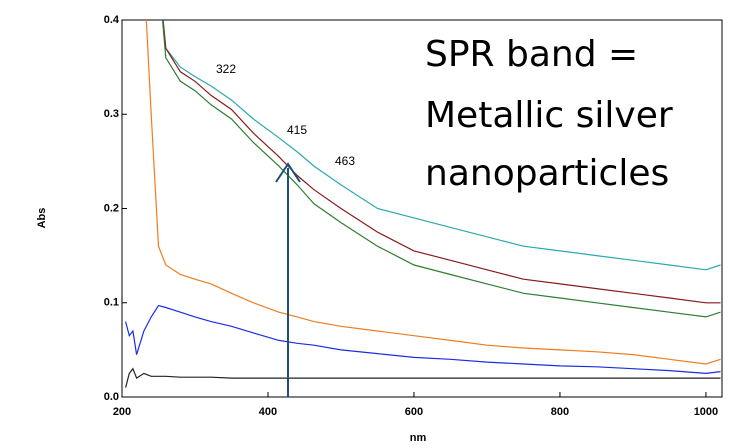 This screenshot has height=448, width=729. What do you see at coordinates (418, 438) in the screenshot?
I see `x-axis-label: nm` at bounding box center [418, 438].